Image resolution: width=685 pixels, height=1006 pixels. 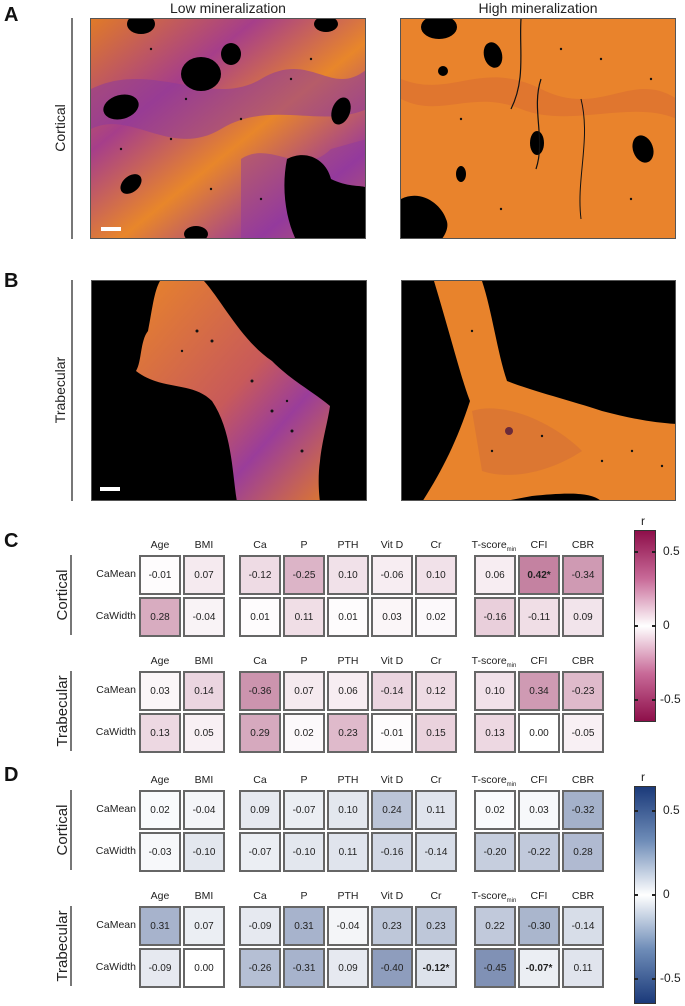 I want to click on colorbar-tick-label: 0.5, so click(x=671, y=810).